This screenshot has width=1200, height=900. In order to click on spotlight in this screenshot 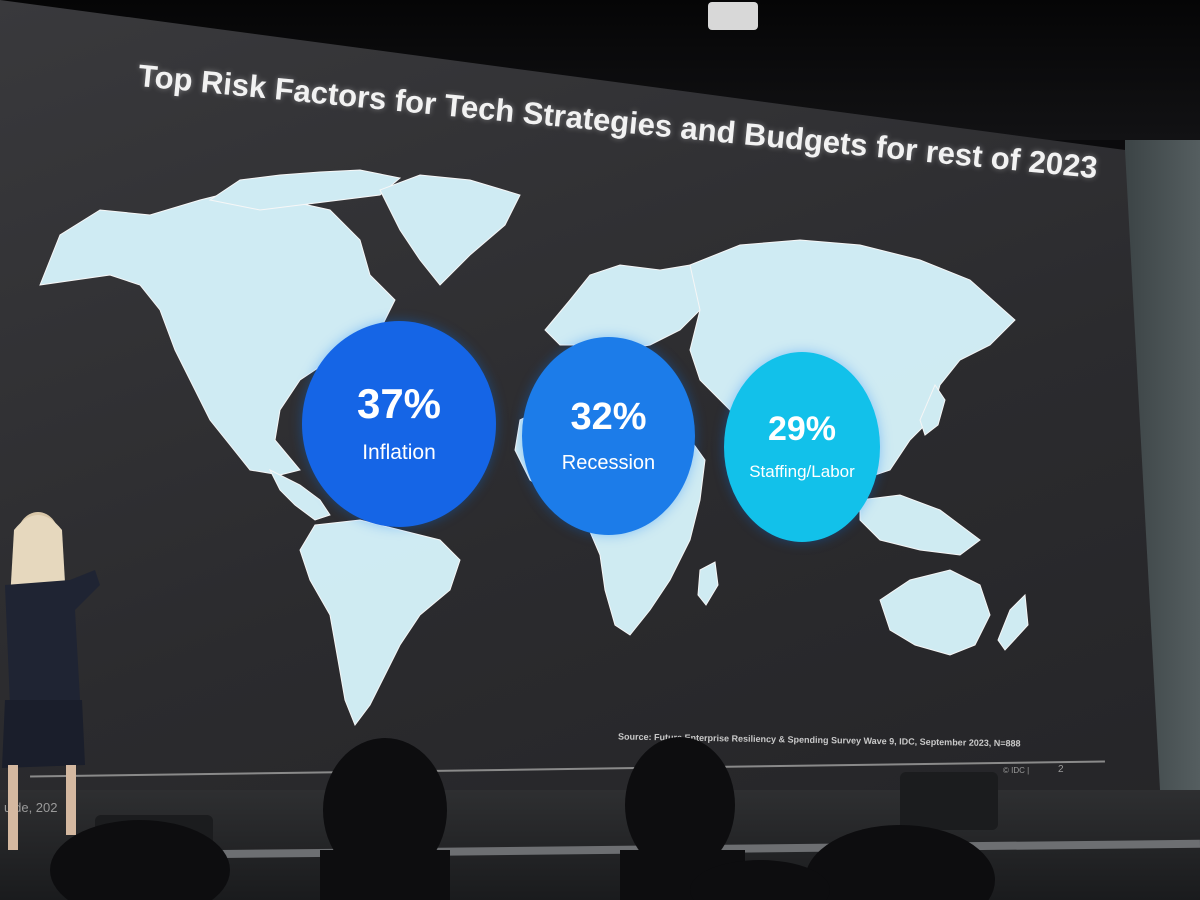, I will do `click(733, 16)`.